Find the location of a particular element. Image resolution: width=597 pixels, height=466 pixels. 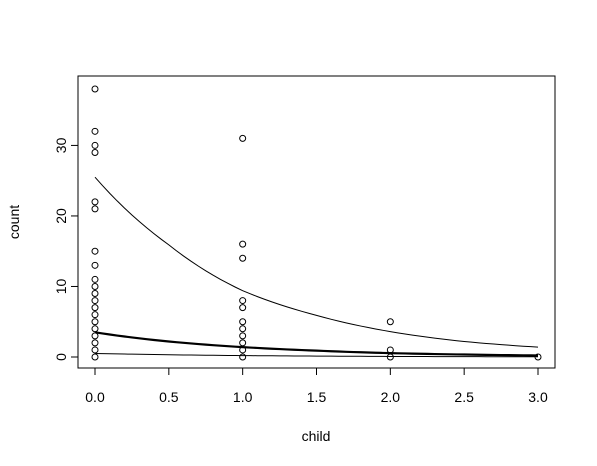

y-axis-title: count is located at coordinates (14, 222).